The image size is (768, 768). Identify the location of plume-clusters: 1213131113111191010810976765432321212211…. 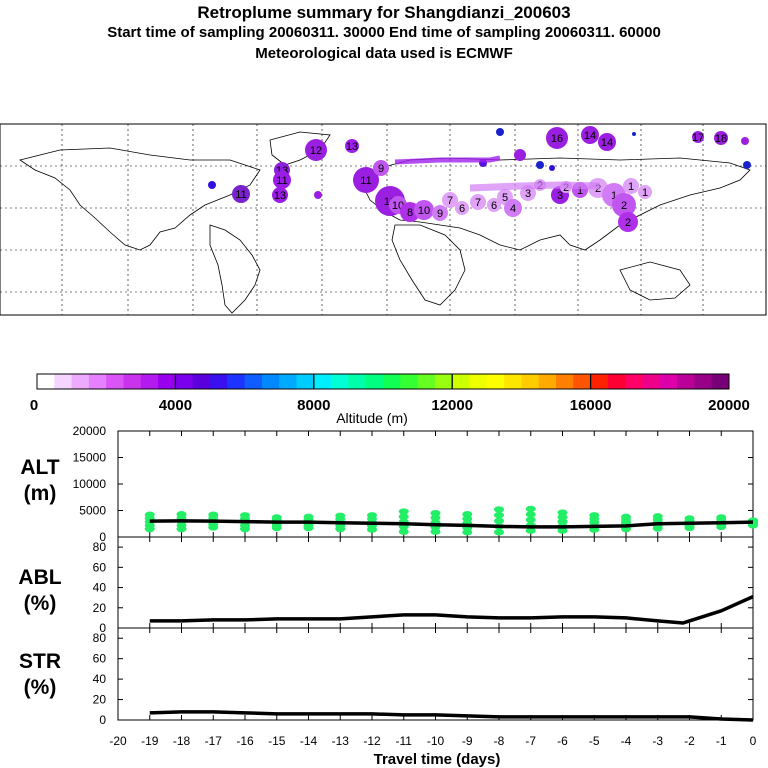
(479, 179).